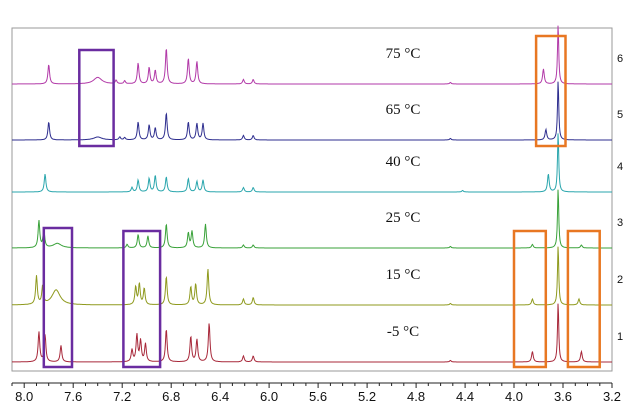  What do you see at coordinates (269, 396) in the screenshot?
I see `x-tick-label: 6.0` at bounding box center [269, 396].